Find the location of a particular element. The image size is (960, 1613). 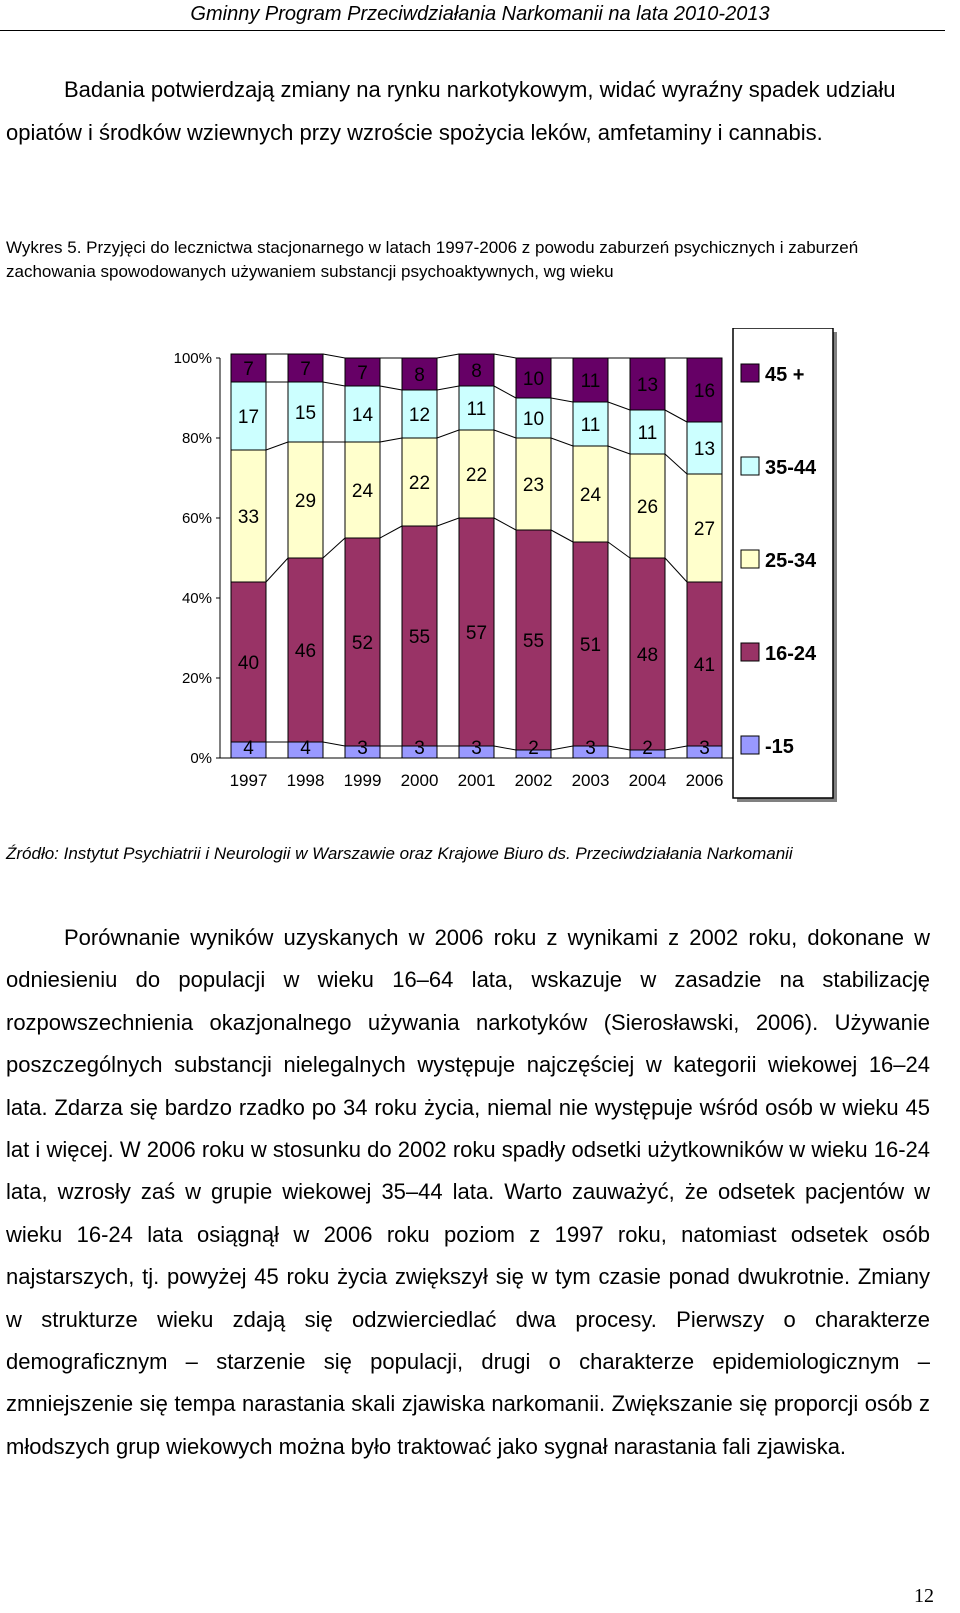

figure-label: Wykres 5. is located at coordinates (44, 247).